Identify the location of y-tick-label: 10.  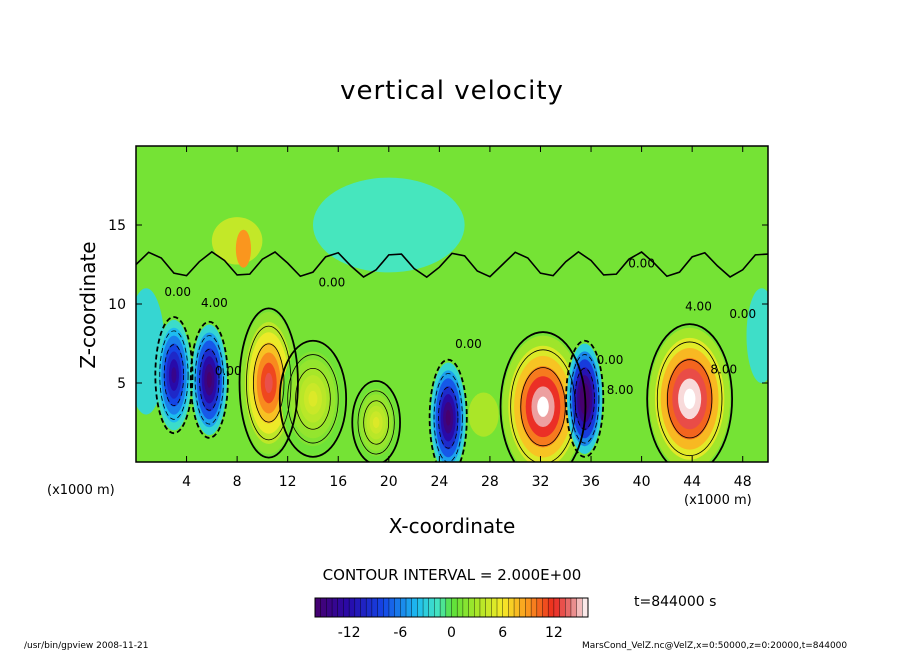
(117, 305).